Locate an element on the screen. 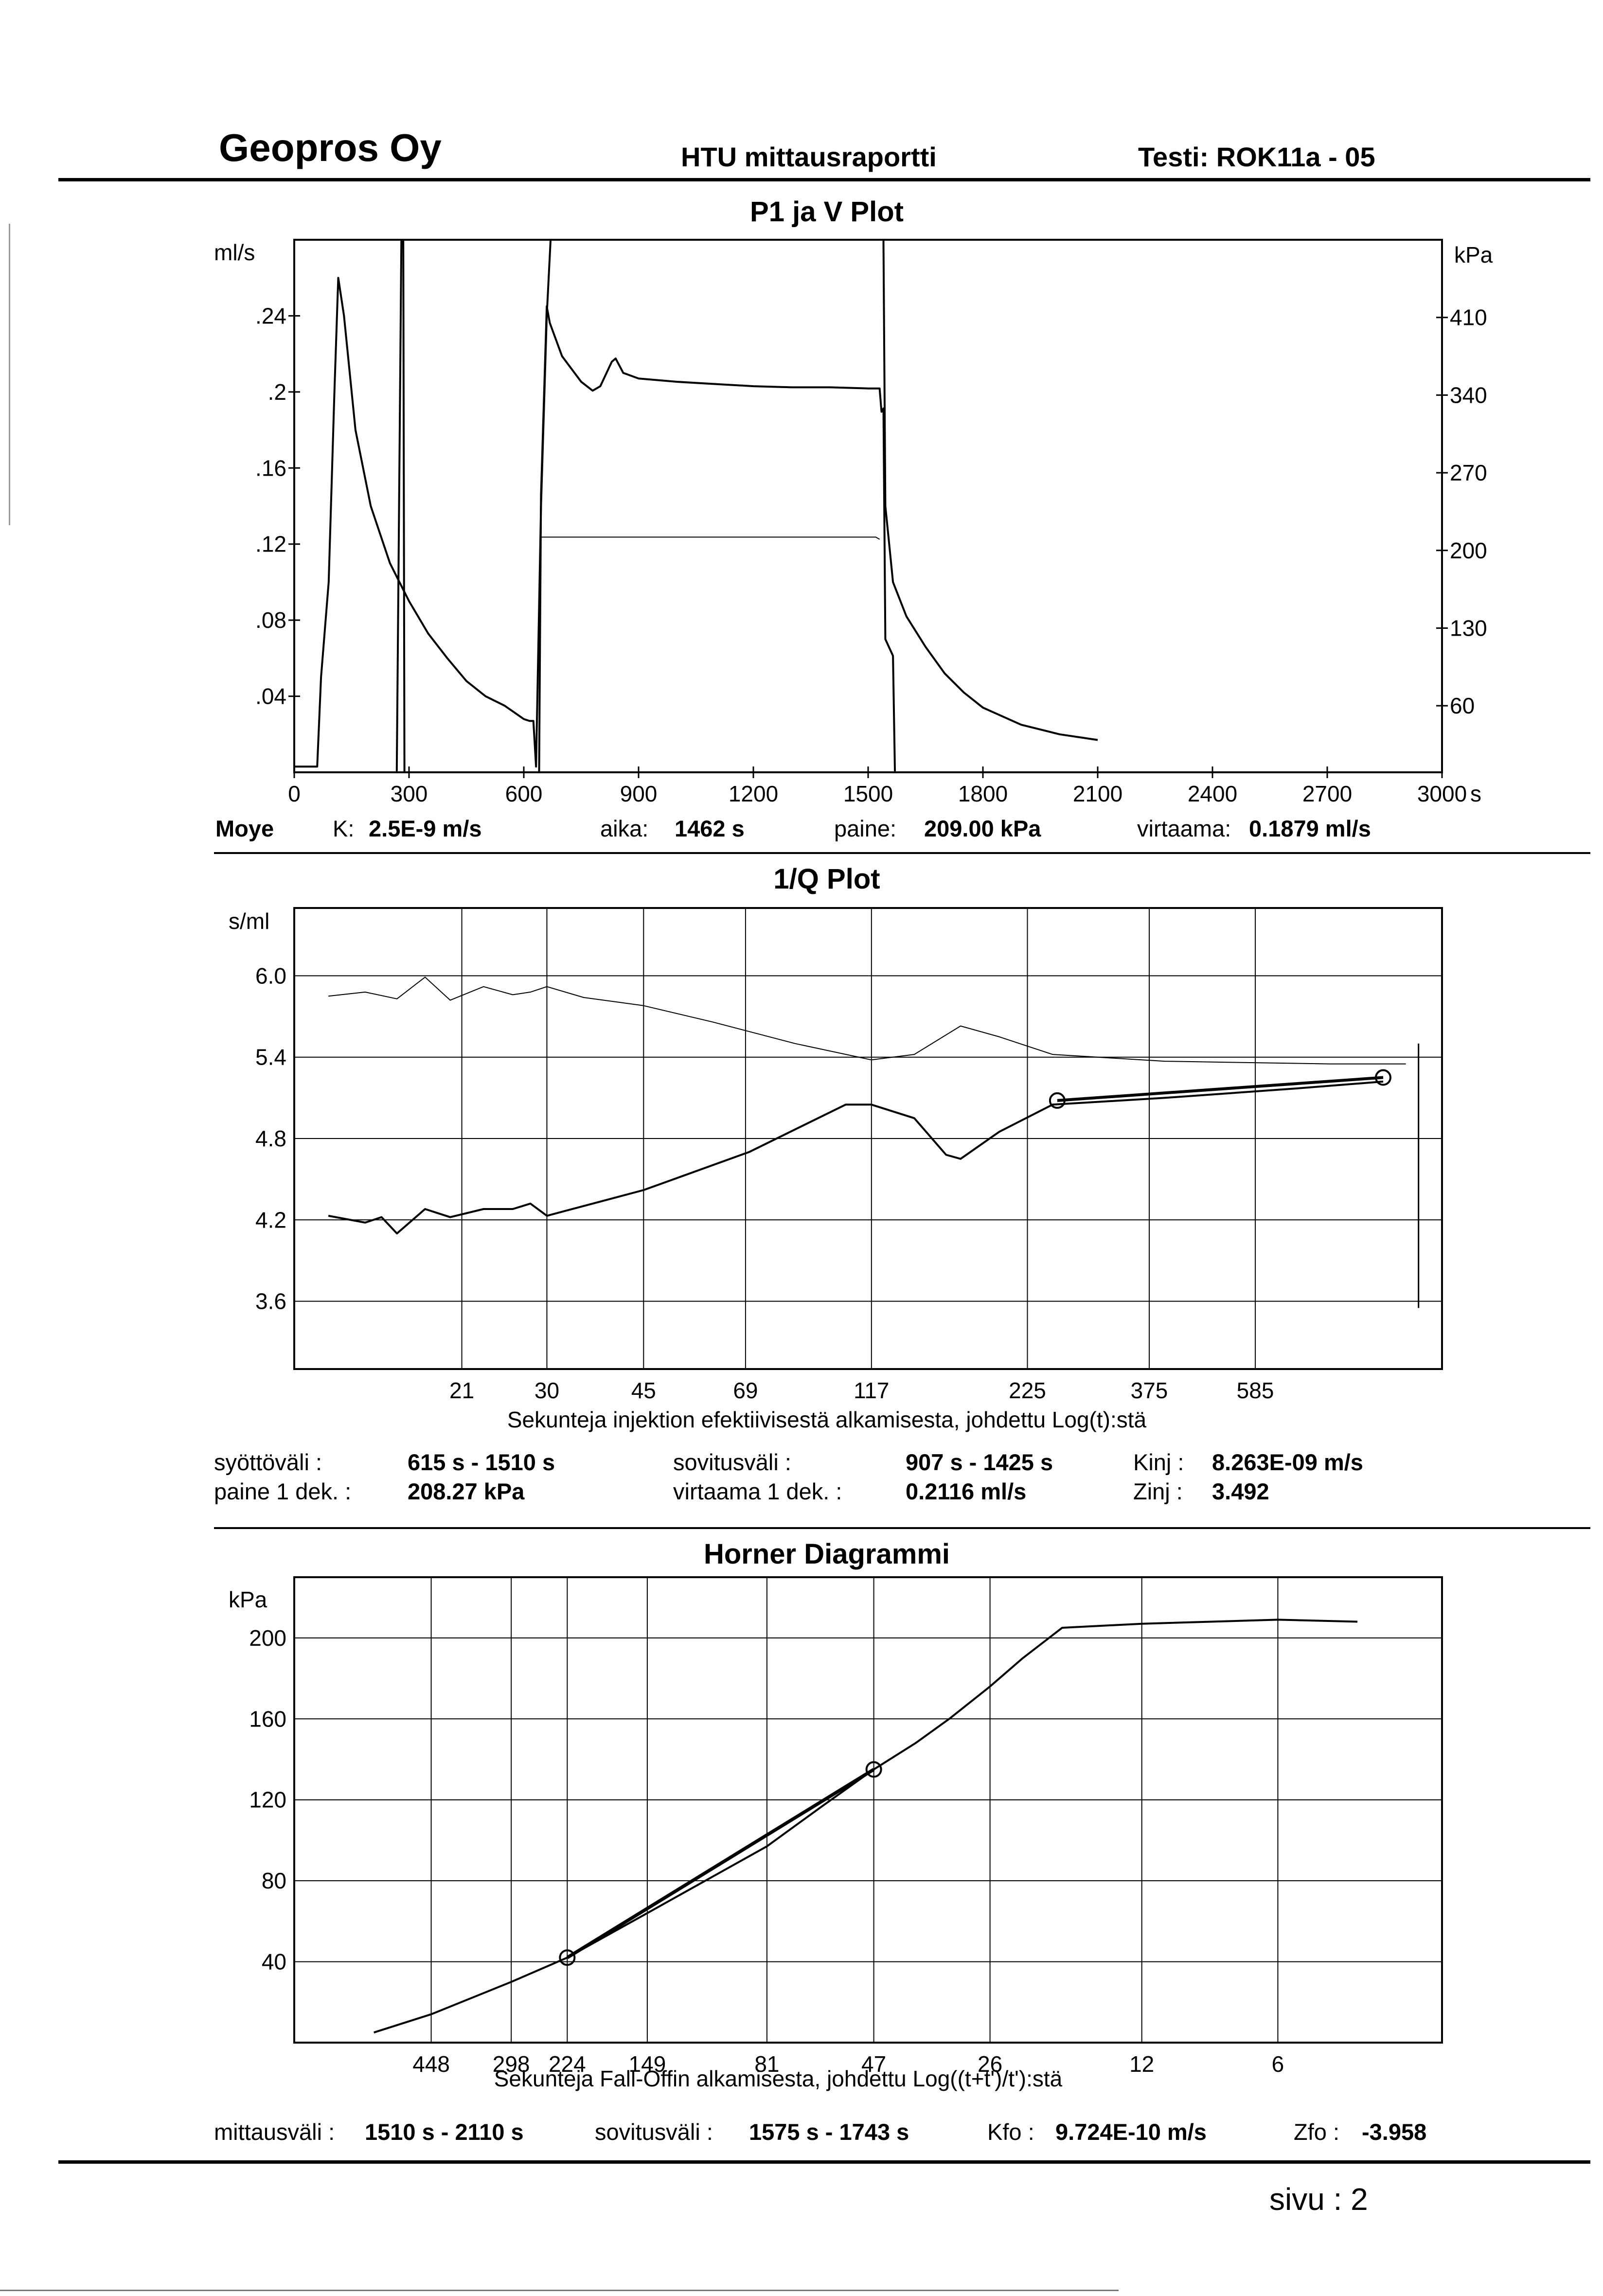 This screenshot has width=1603, height=2296. moye-k-value: 2.5E-9 m/s is located at coordinates (426, 828).